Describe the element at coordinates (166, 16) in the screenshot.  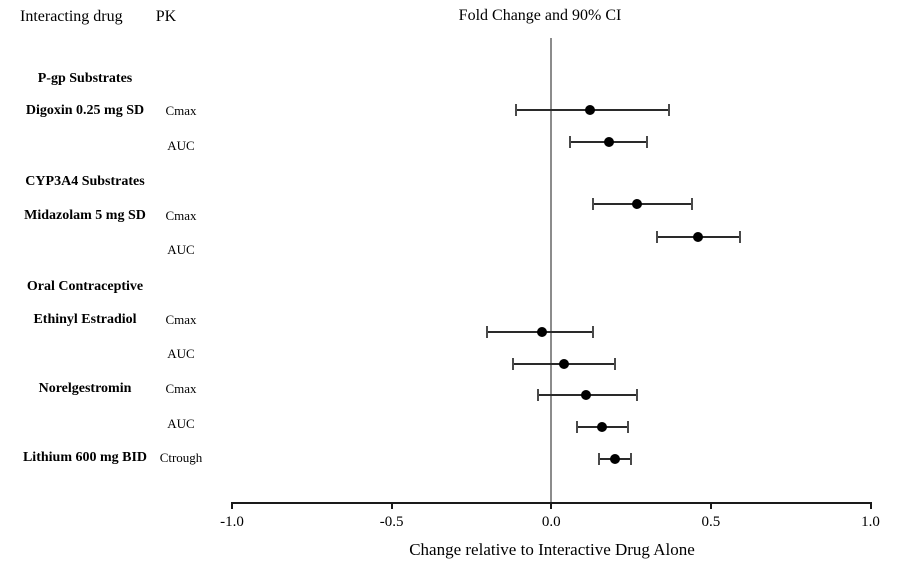
I see `column-header-pk: PK` at that location.